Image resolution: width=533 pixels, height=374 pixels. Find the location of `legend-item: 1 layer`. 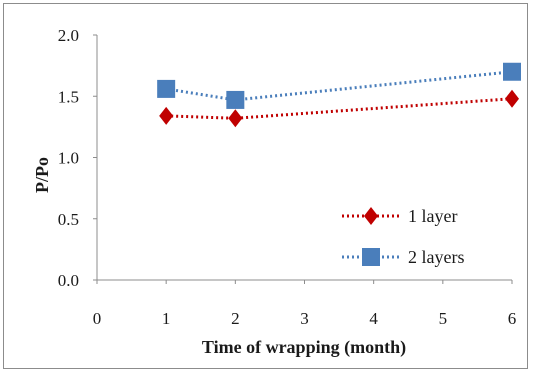

legend-item: 1 layer is located at coordinates (399, 216).